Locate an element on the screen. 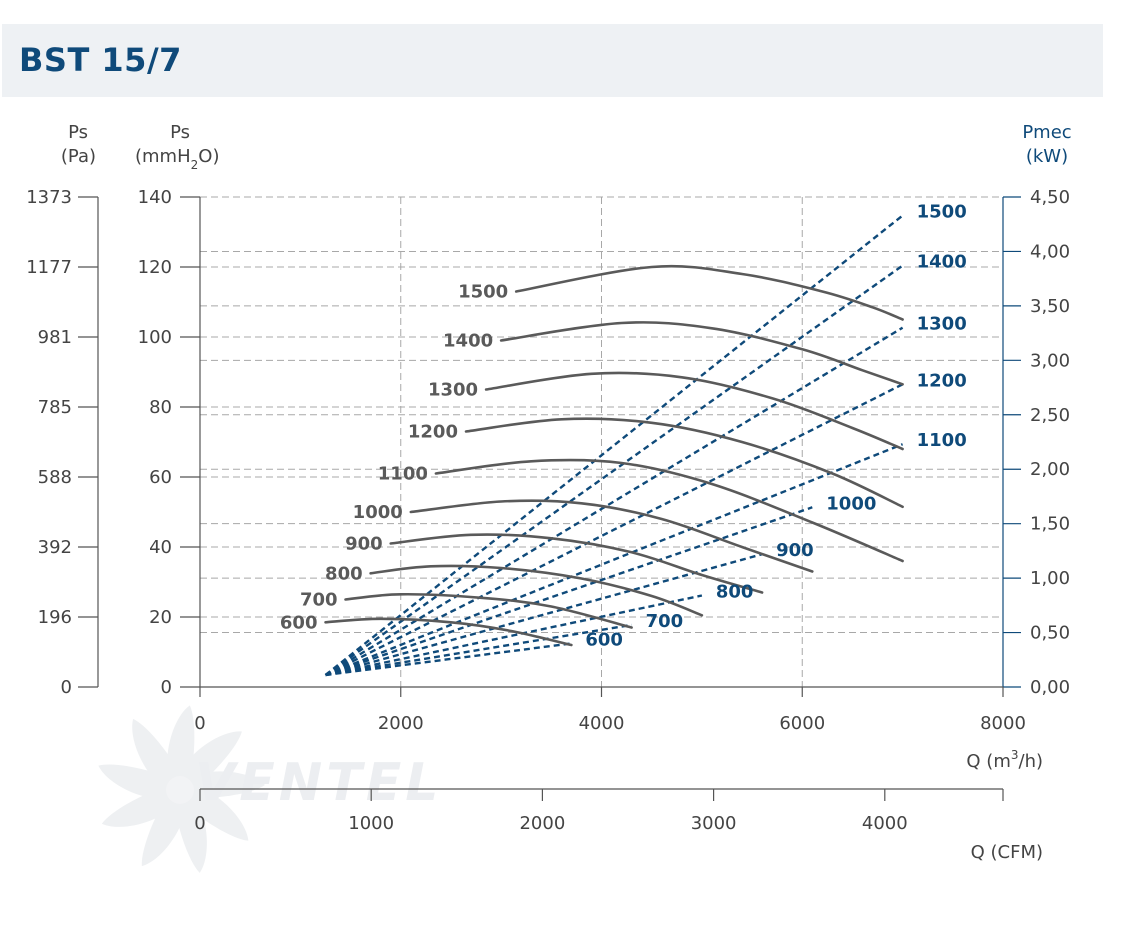  power-curve-label: 800 is located at coordinates (735, 592).